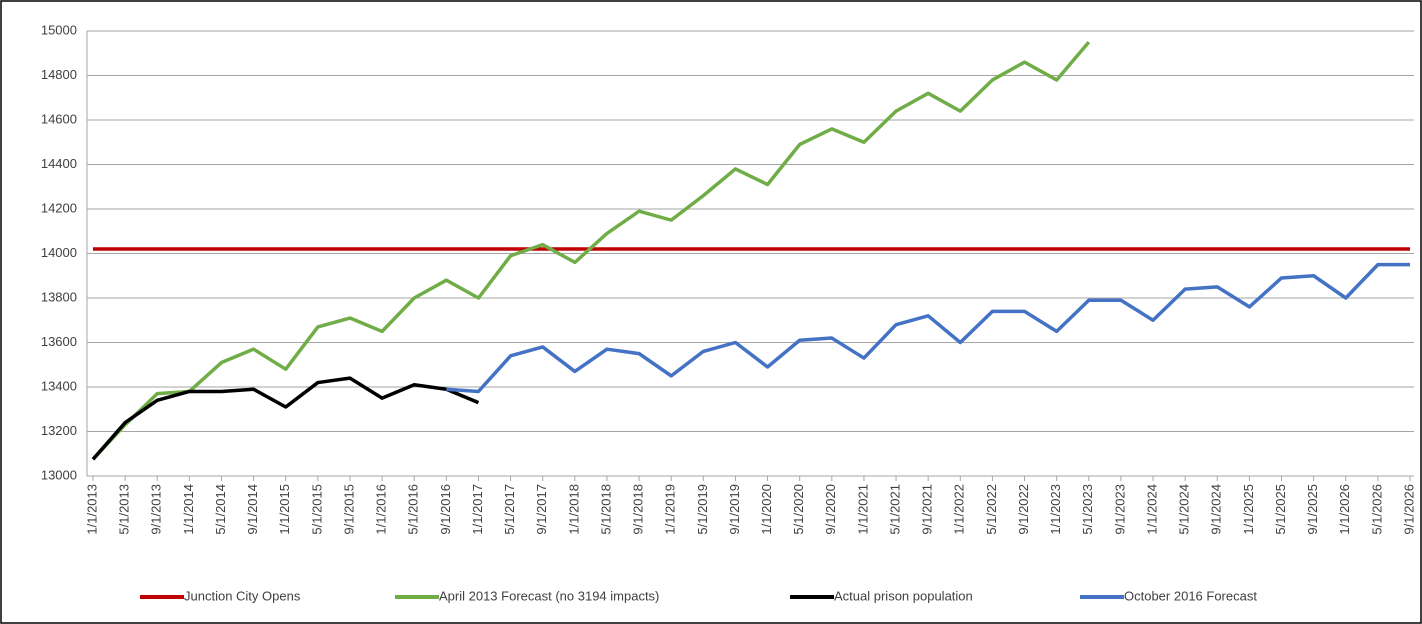  Describe the element at coordinates (59, 385) in the screenshot. I see `y-tick-label: 13400` at that location.